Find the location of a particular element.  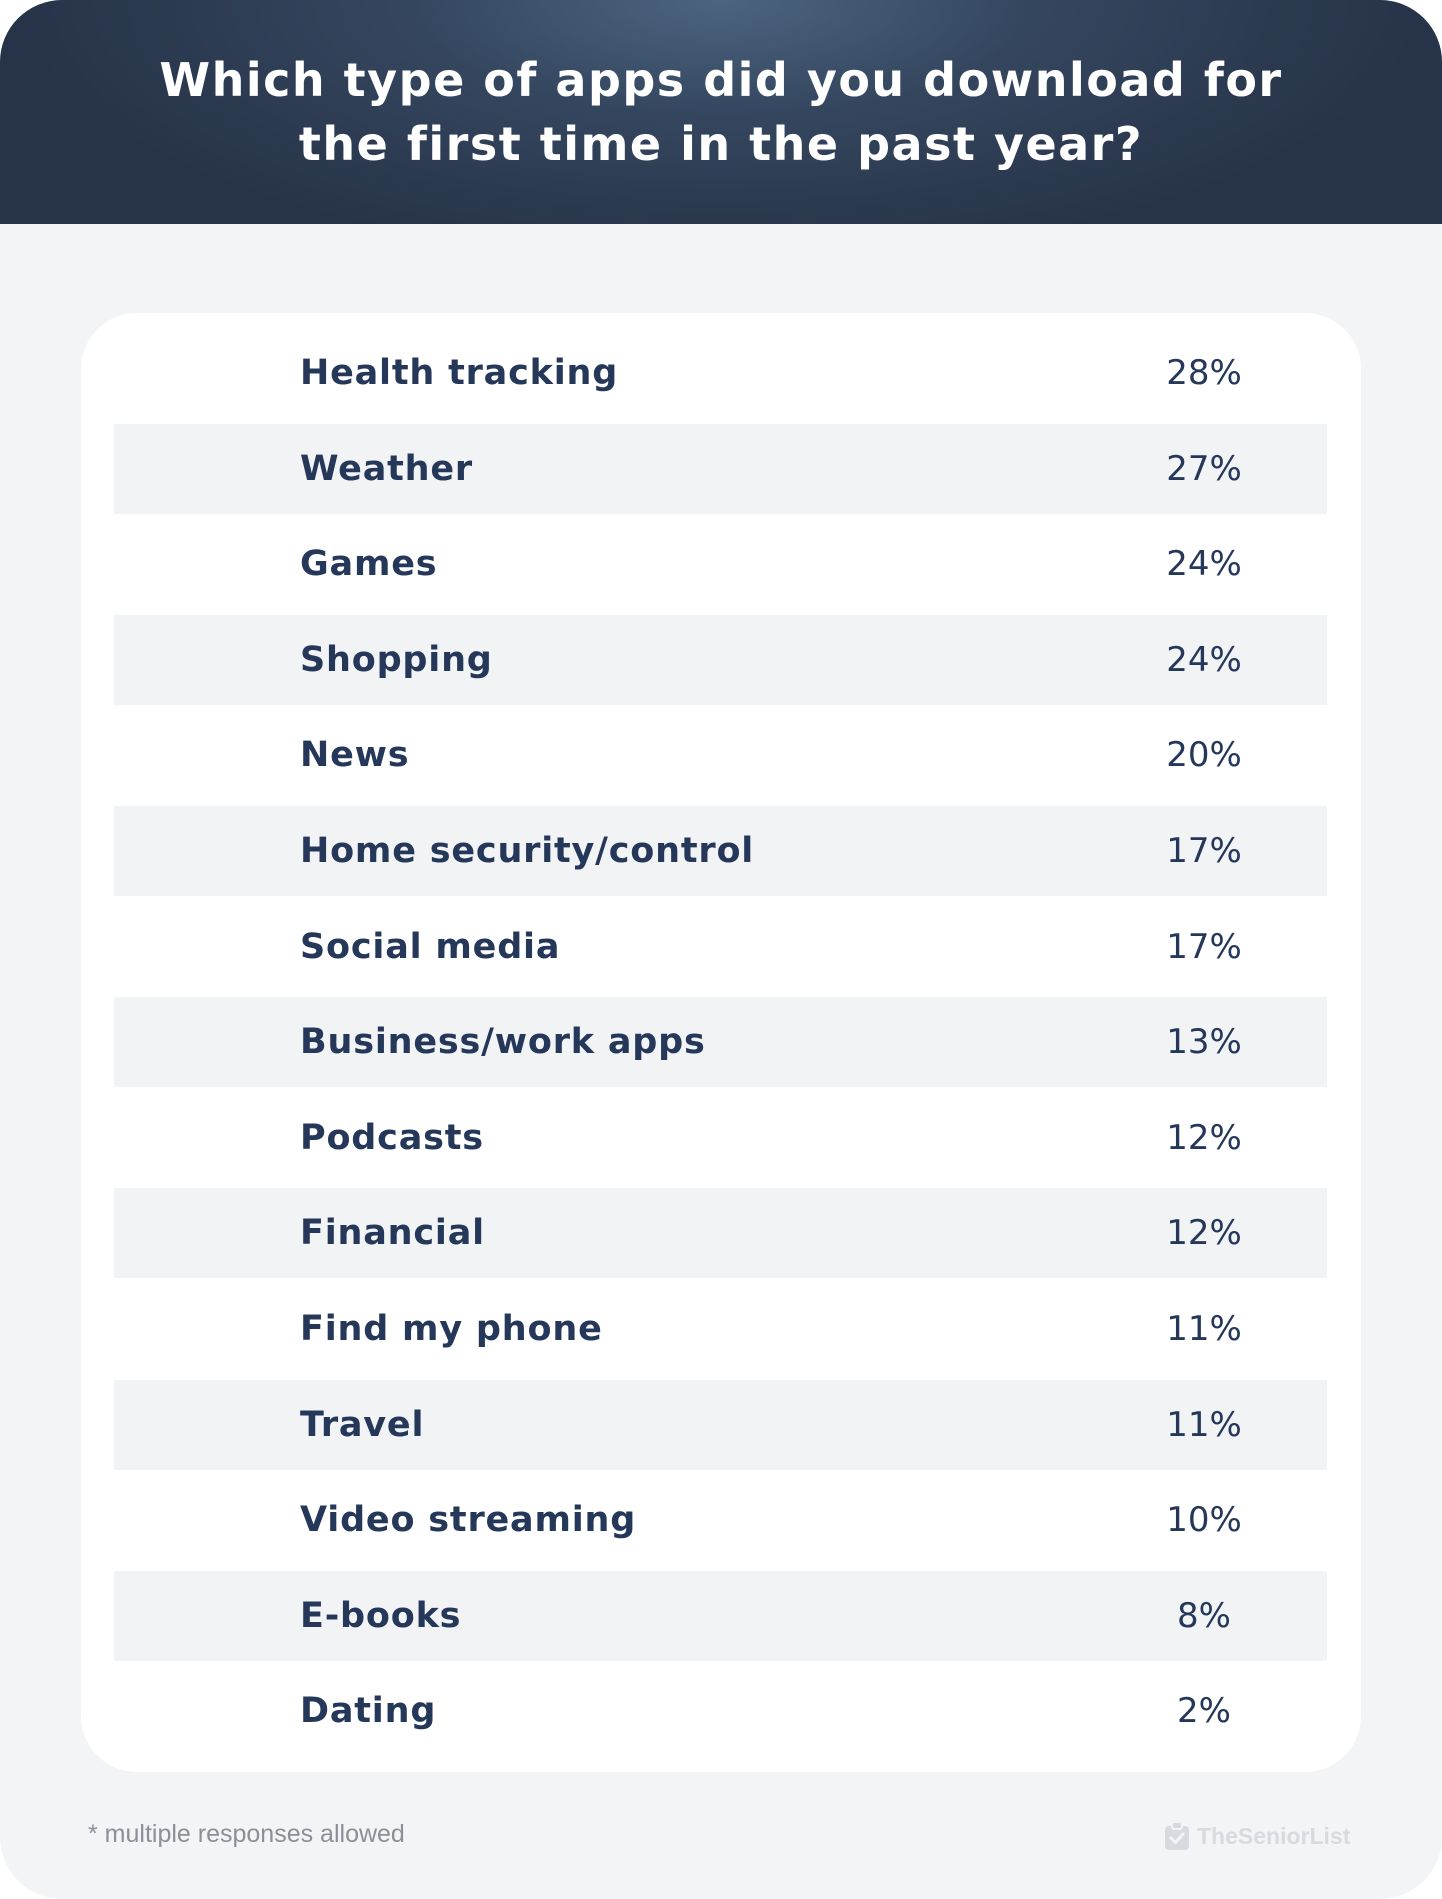

table-row: Games 24% is located at coordinates (720, 564).